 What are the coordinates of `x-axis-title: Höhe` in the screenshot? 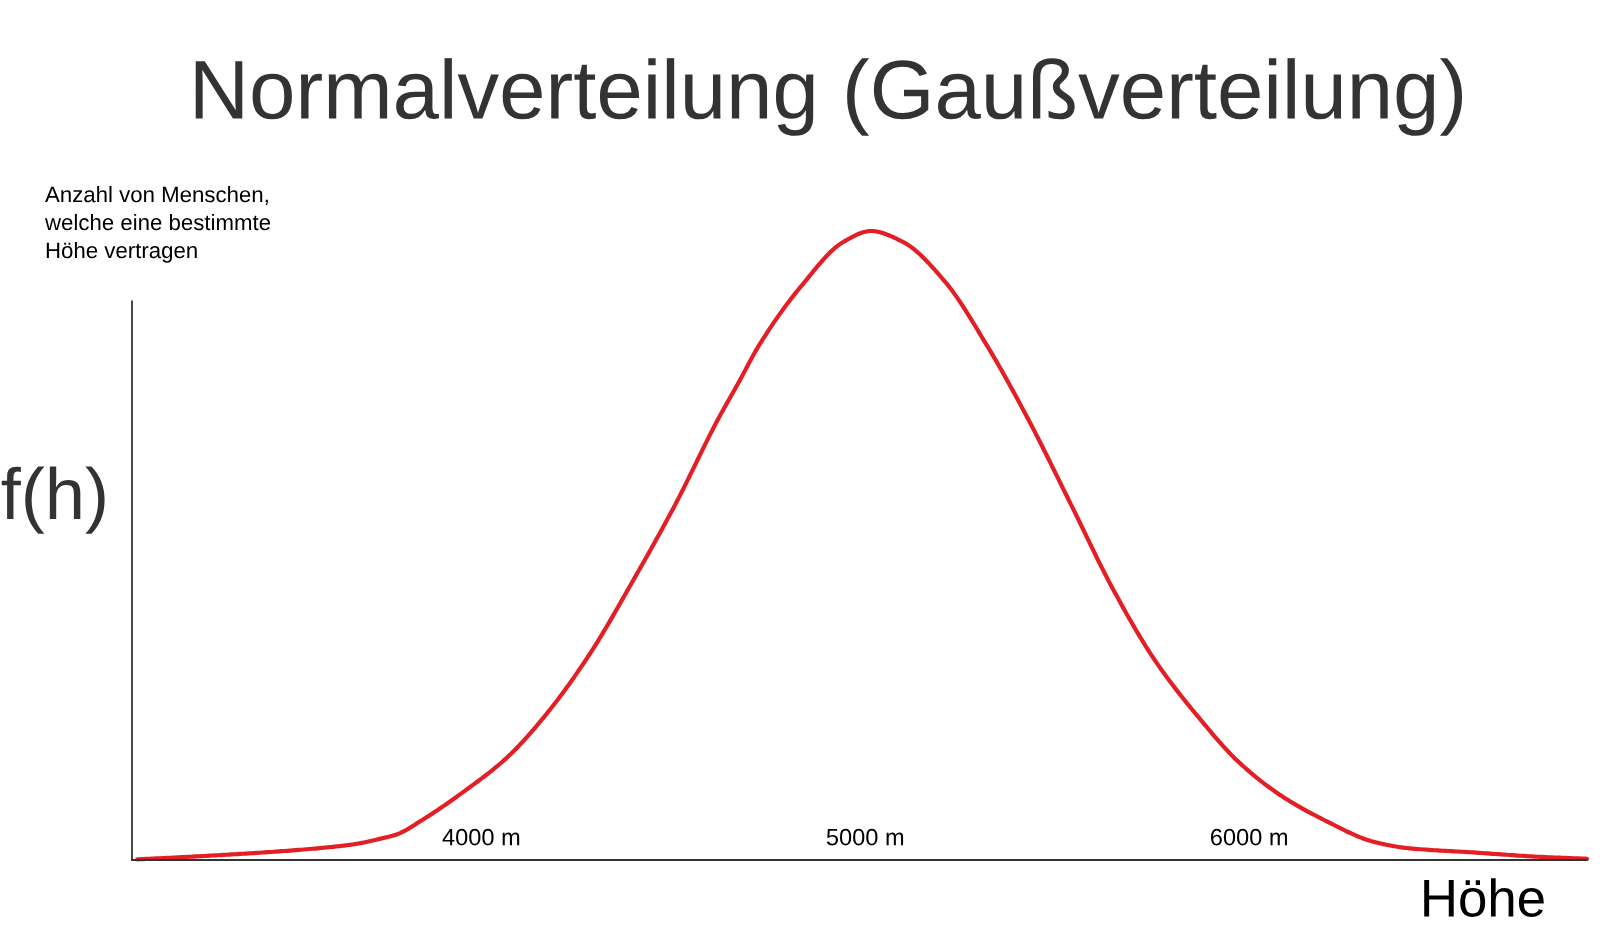 It's located at (1484, 897).